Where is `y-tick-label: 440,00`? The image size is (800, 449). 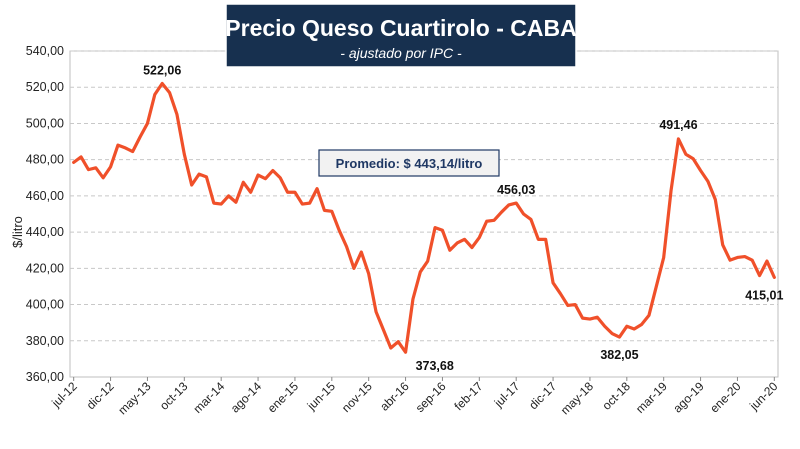 y-tick-label: 440,00 is located at coordinates (45, 232).